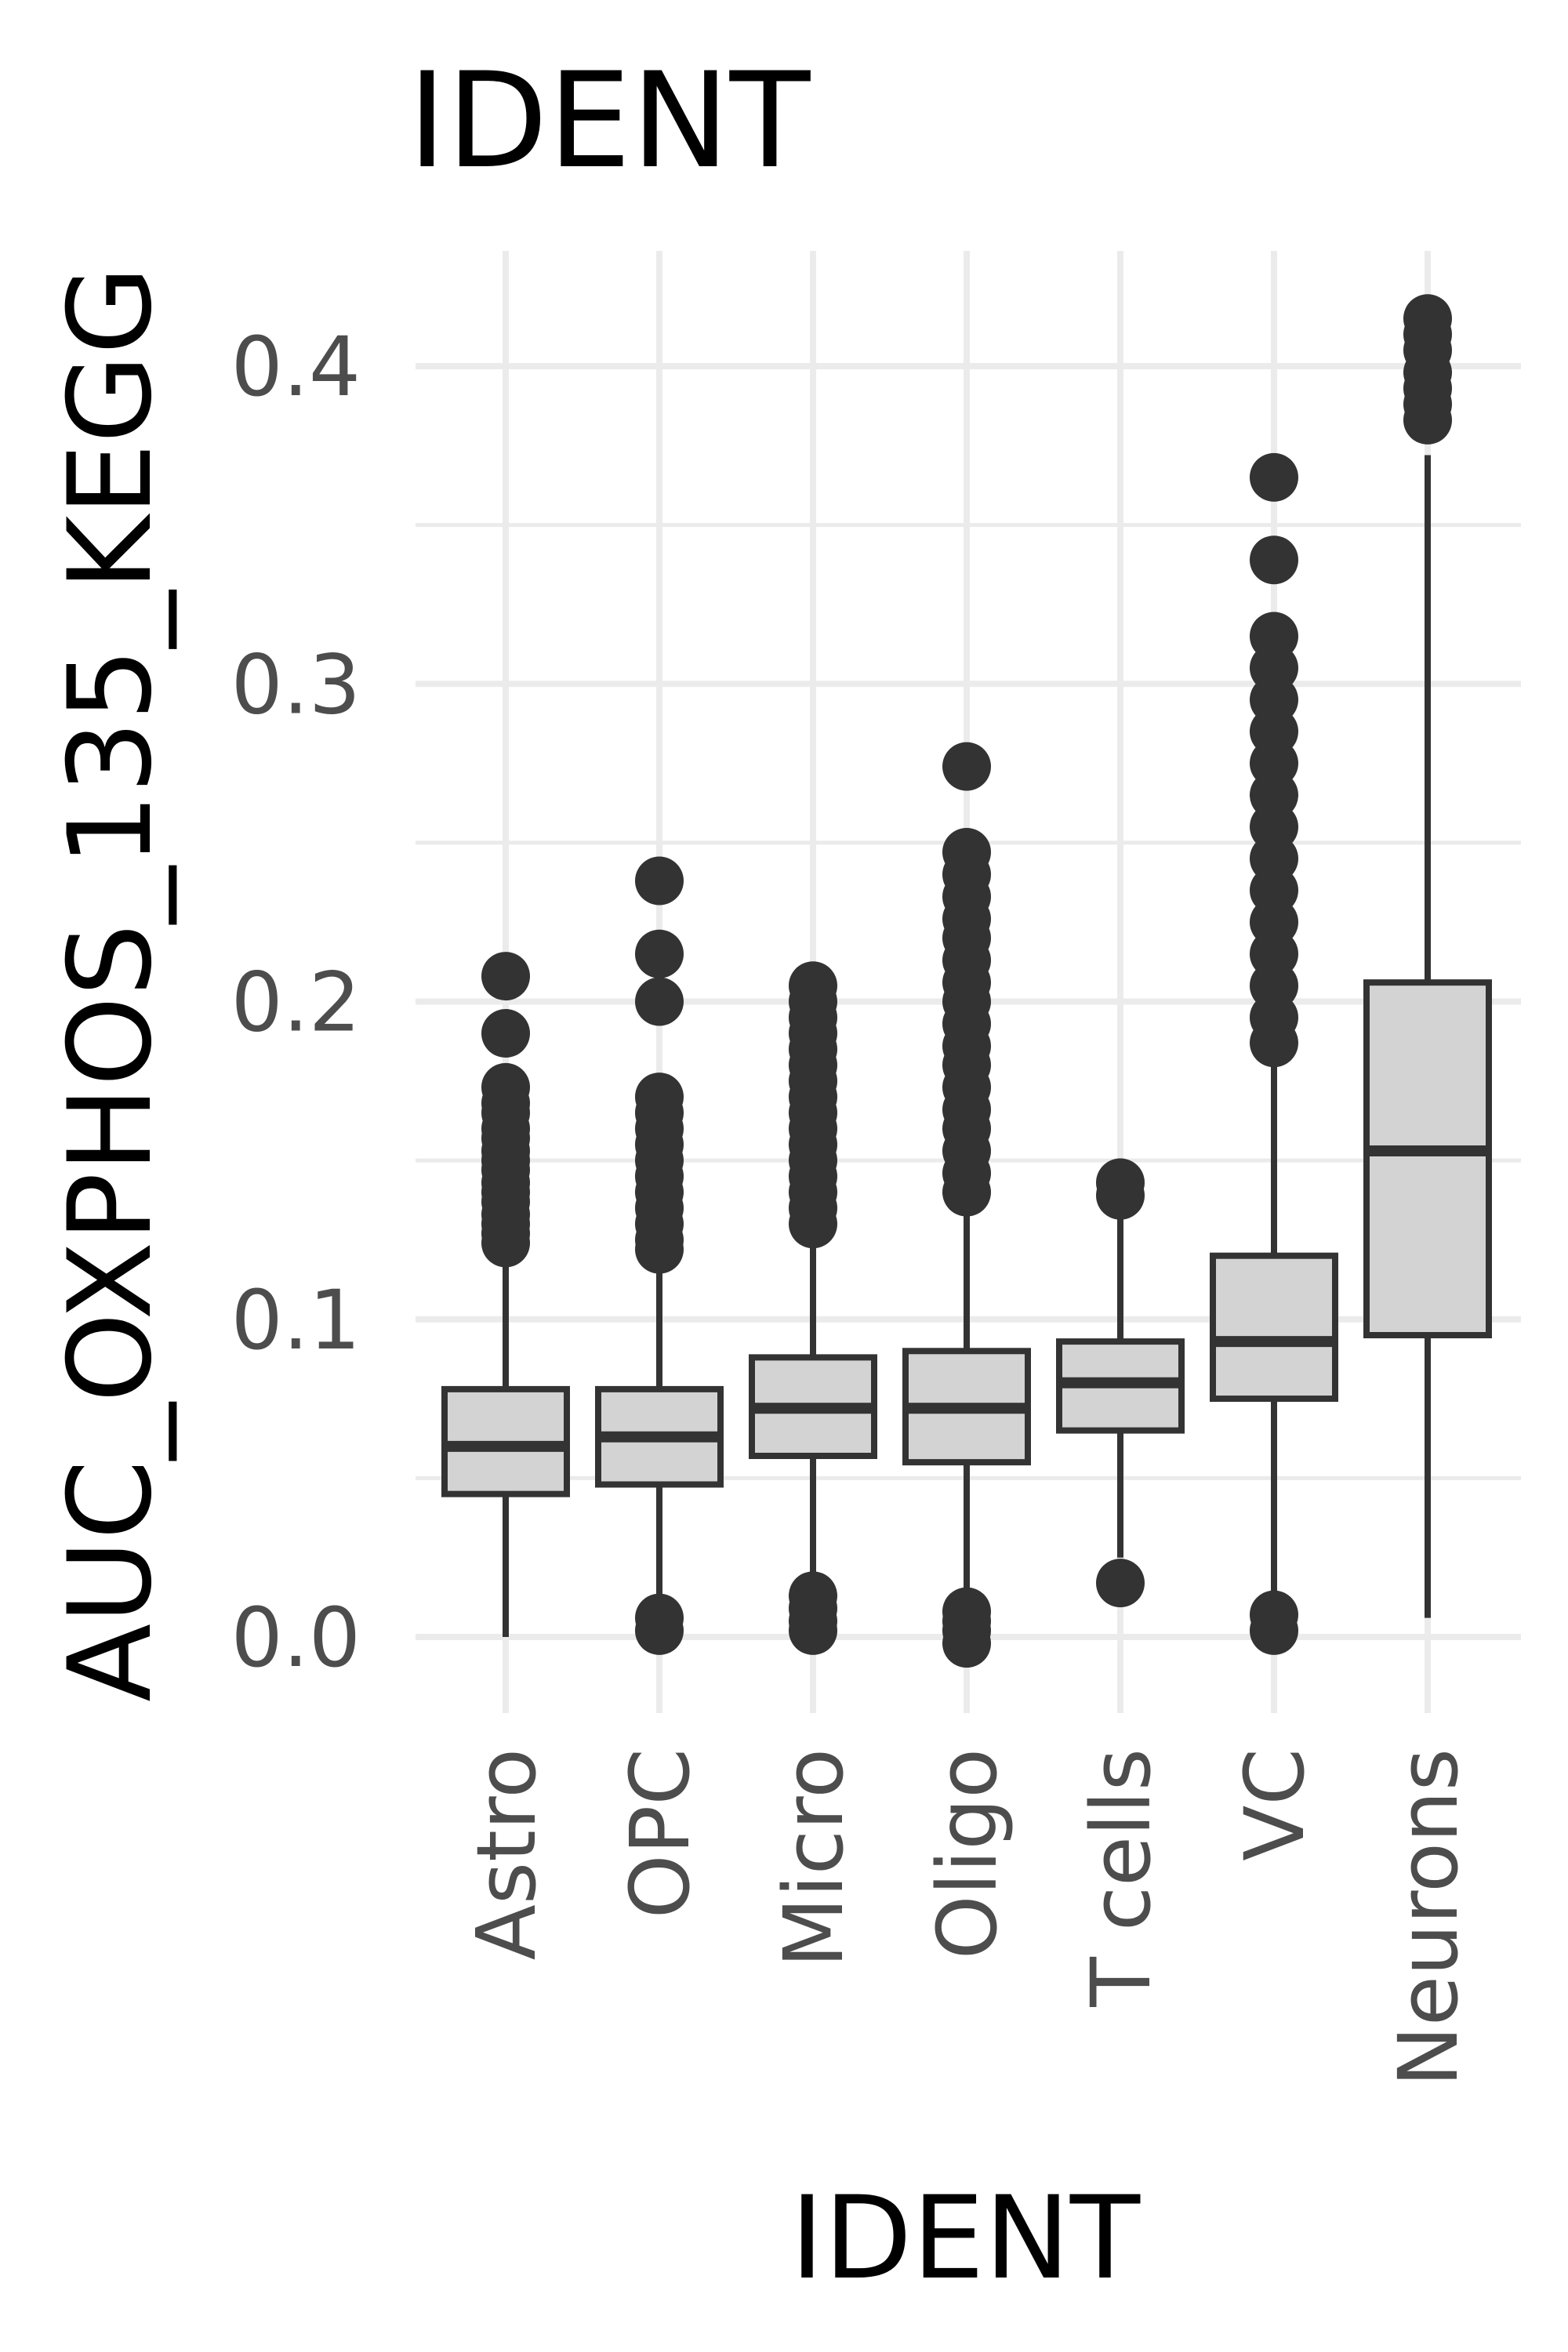 This screenshot has height=2352, width=1568. What do you see at coordinates (296, 367) in the screenshot?
I see `y-tick-label: 0.4` at bounding box center [296, 367].